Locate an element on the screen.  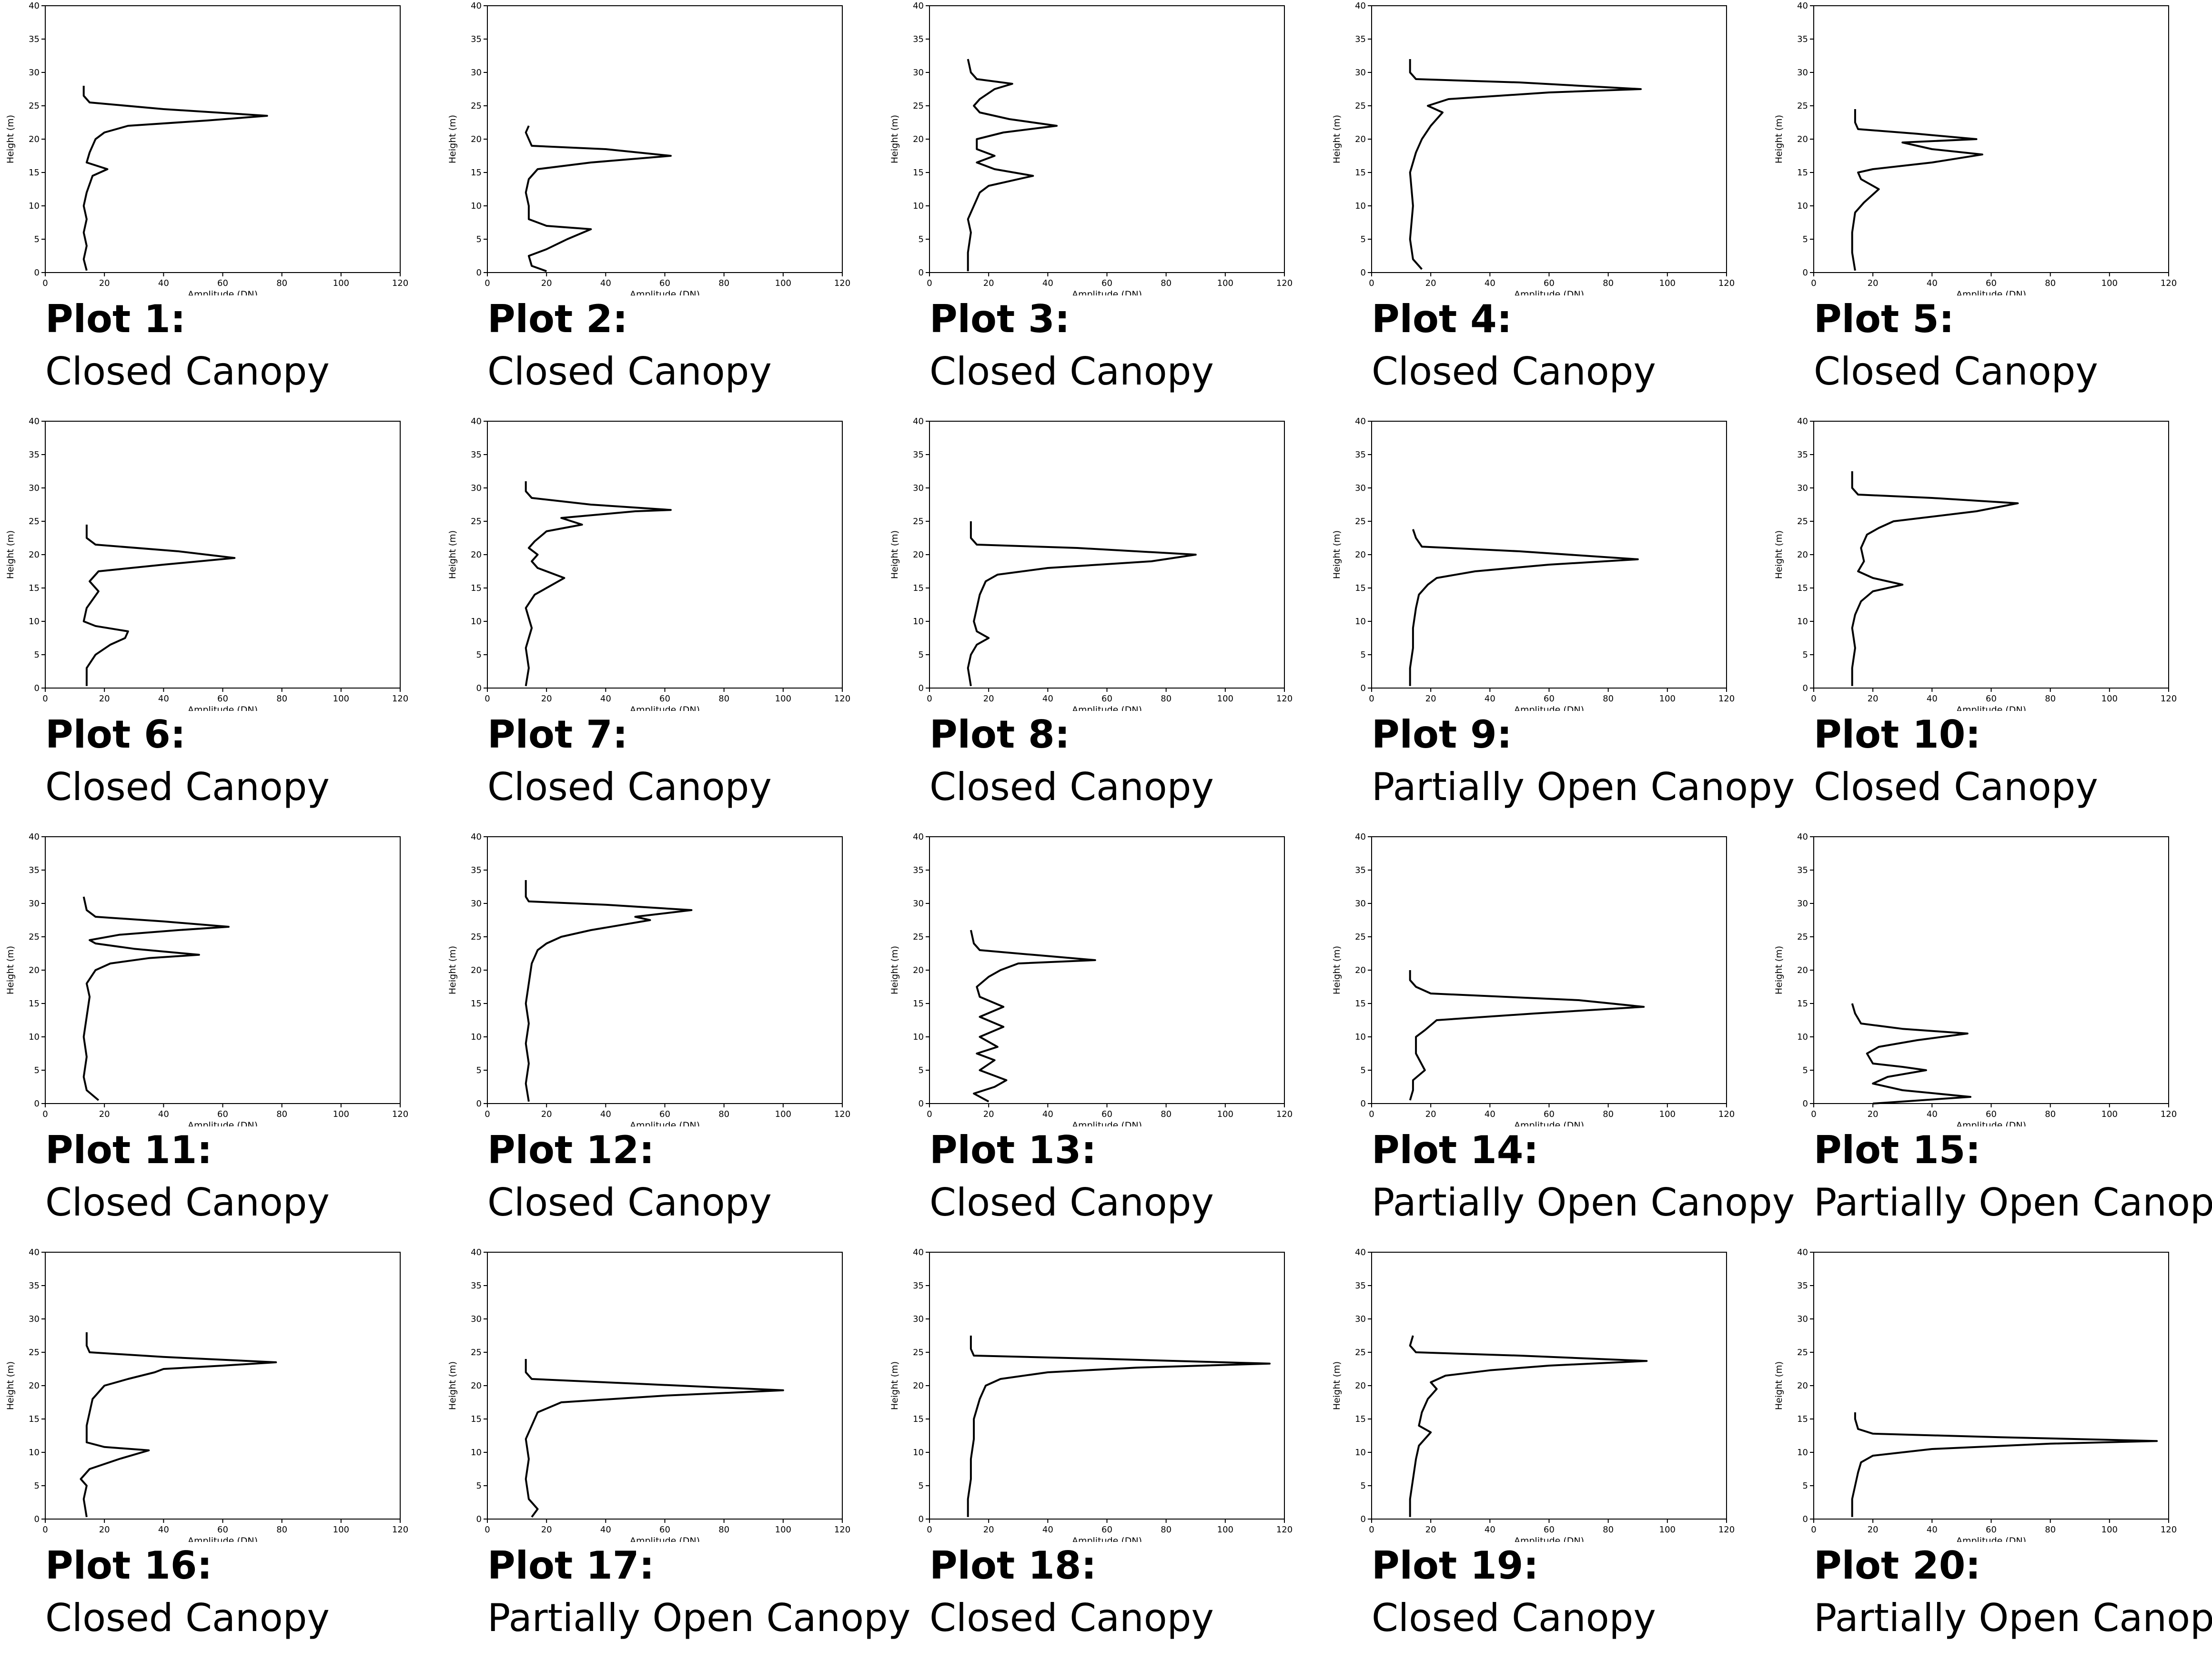
plot-caption-title: Plot 11: is located at coordinates (129, 1150).